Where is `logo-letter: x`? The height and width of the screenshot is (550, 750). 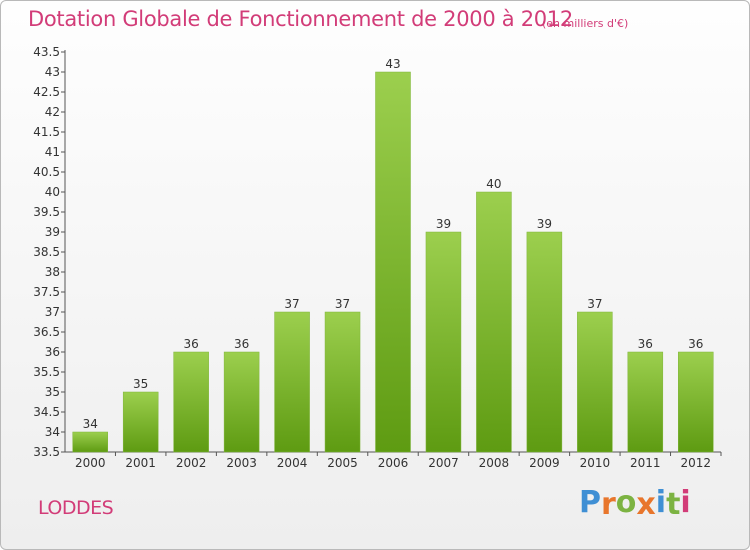
logo-letter: x is located at coordinates (646, 504).